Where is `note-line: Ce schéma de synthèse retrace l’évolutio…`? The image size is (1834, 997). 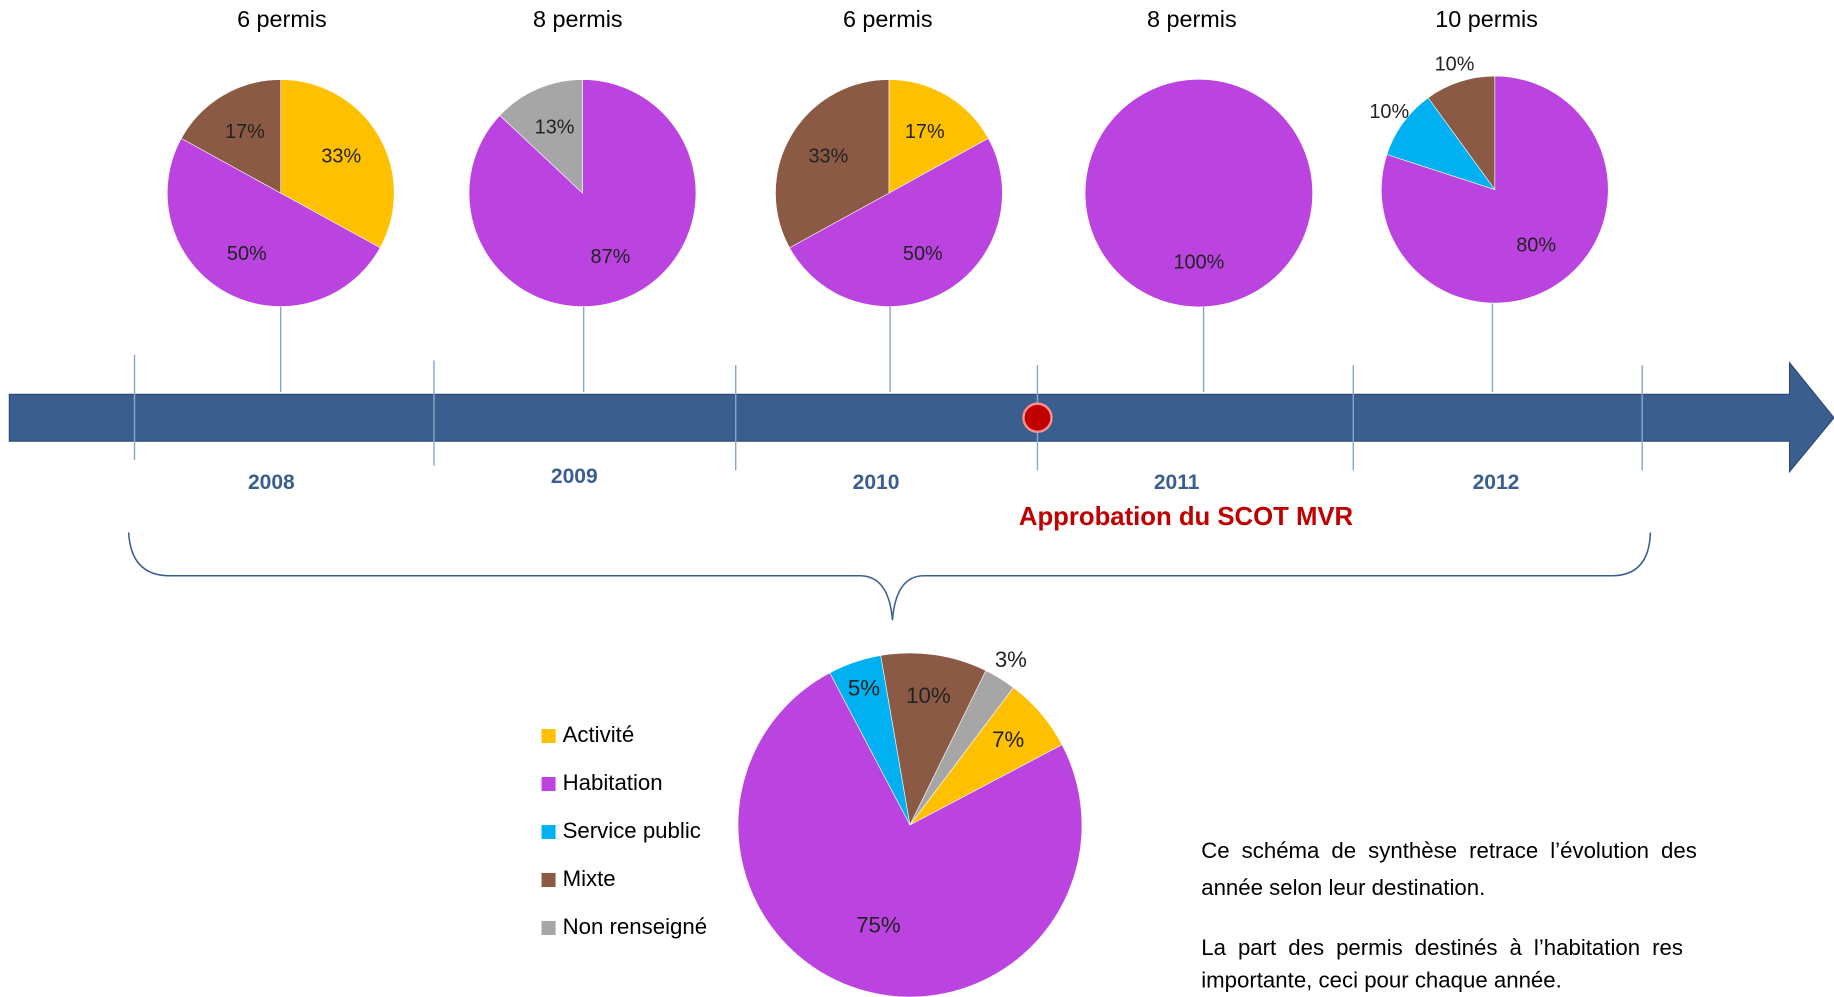
note-line: Ce schéma de synthèse retrace l’évolutio… is located at coordinates (1449, 850).